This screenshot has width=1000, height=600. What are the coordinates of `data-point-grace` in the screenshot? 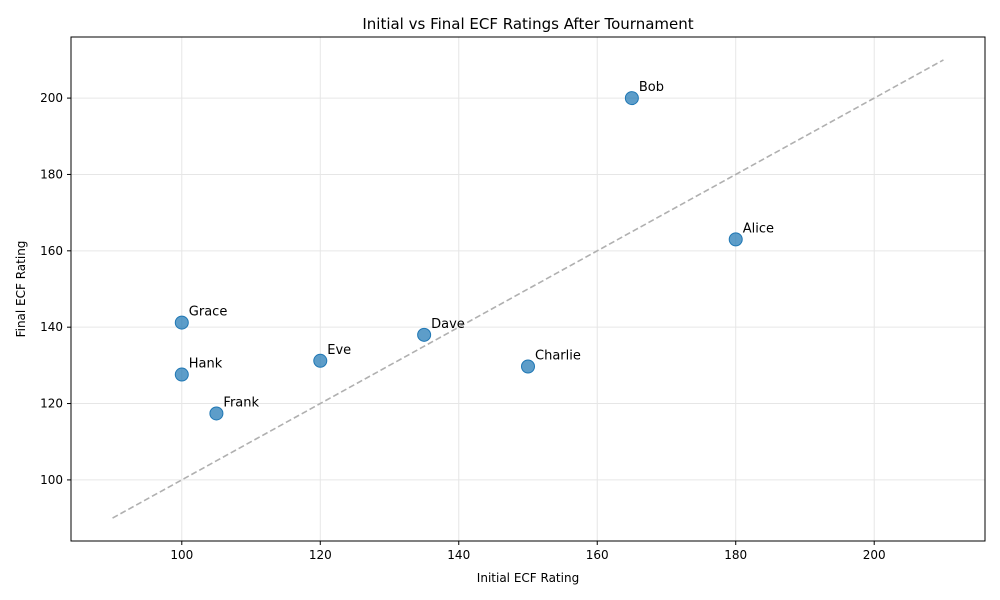 It's located at (181, 322).